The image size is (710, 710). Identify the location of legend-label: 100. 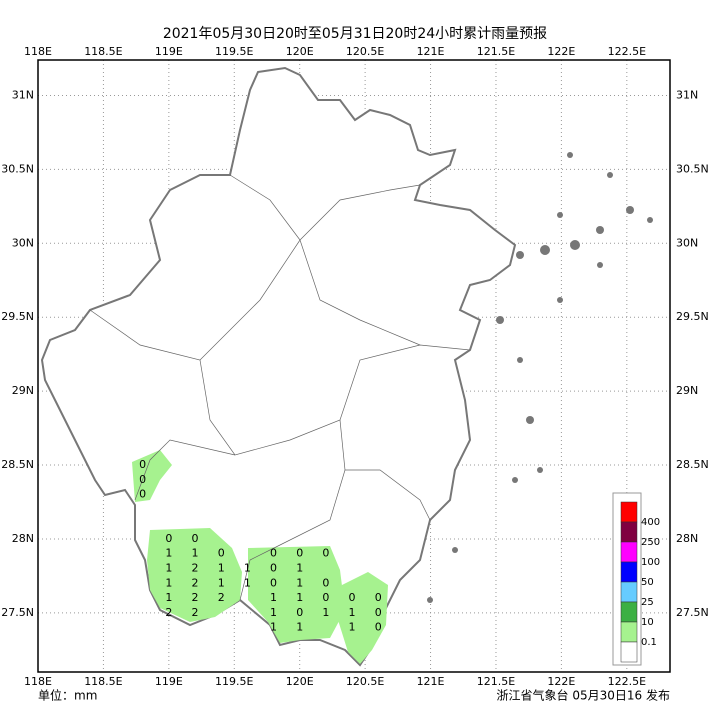
(650, 562).